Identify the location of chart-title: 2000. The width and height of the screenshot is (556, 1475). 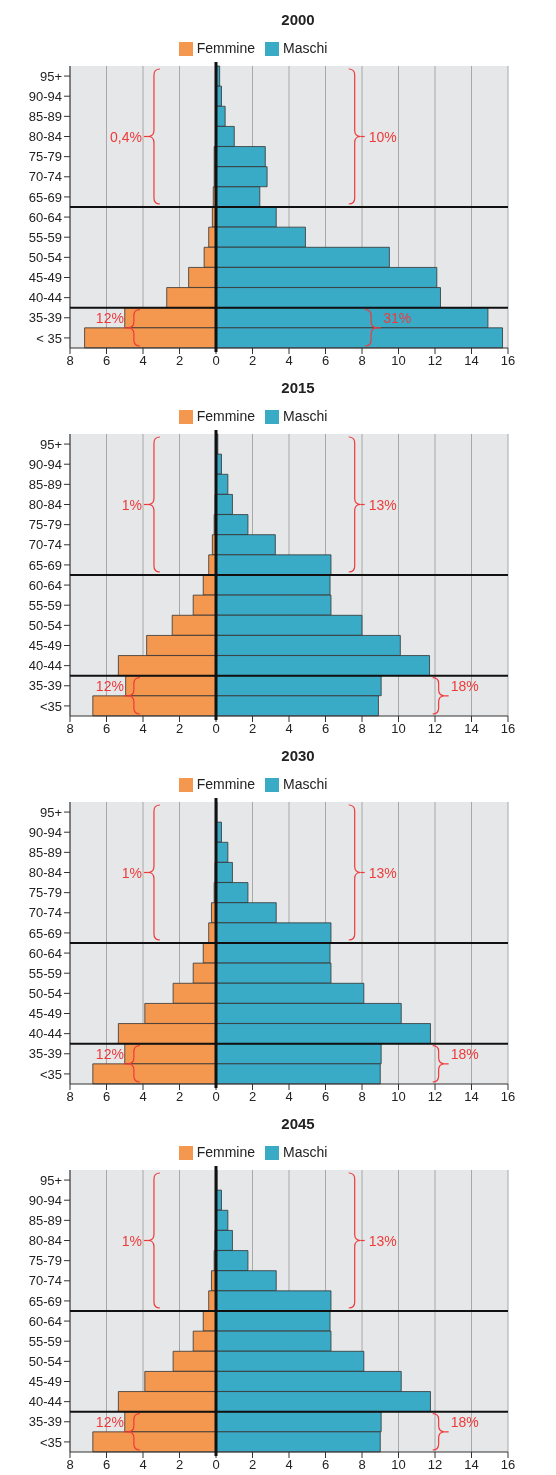
(298, 20).